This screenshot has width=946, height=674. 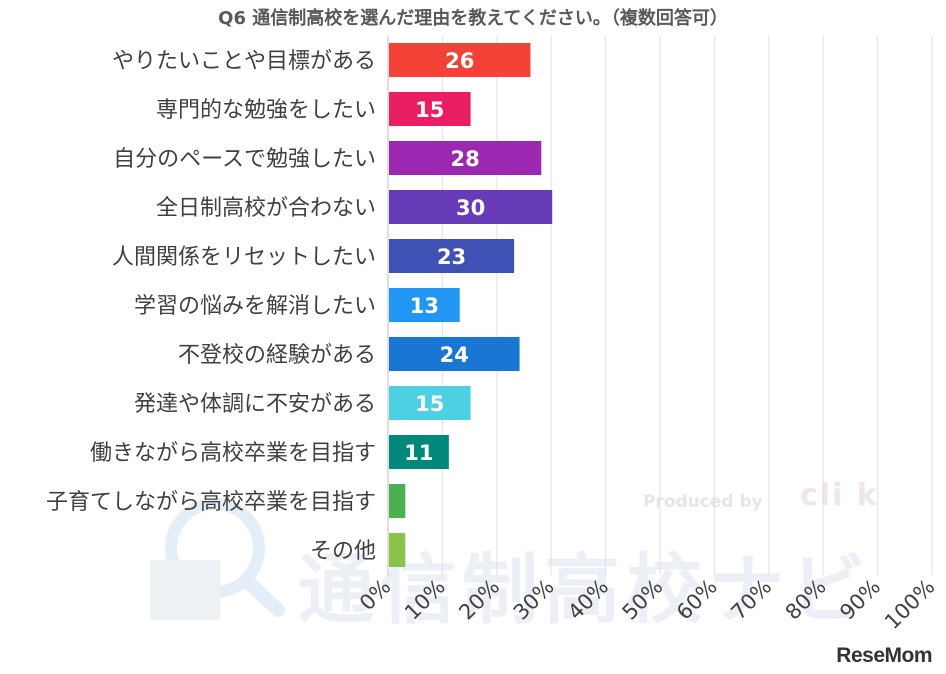 I want to click on category-label: その他, so click(x=343, y=551).